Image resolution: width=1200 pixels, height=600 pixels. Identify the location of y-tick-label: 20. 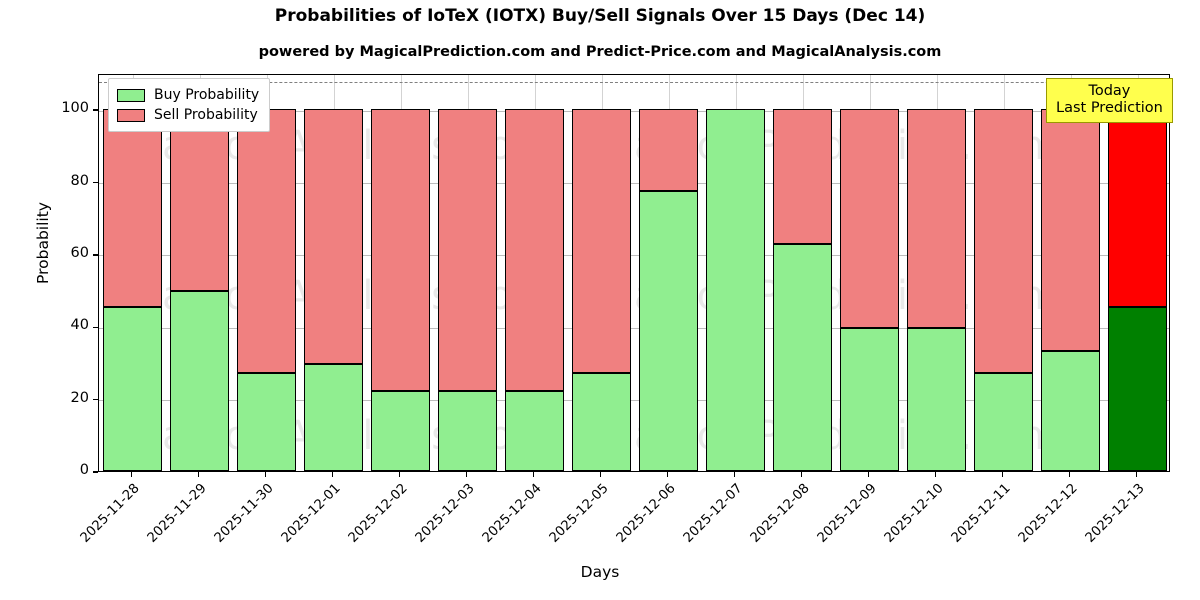
(79, 397).